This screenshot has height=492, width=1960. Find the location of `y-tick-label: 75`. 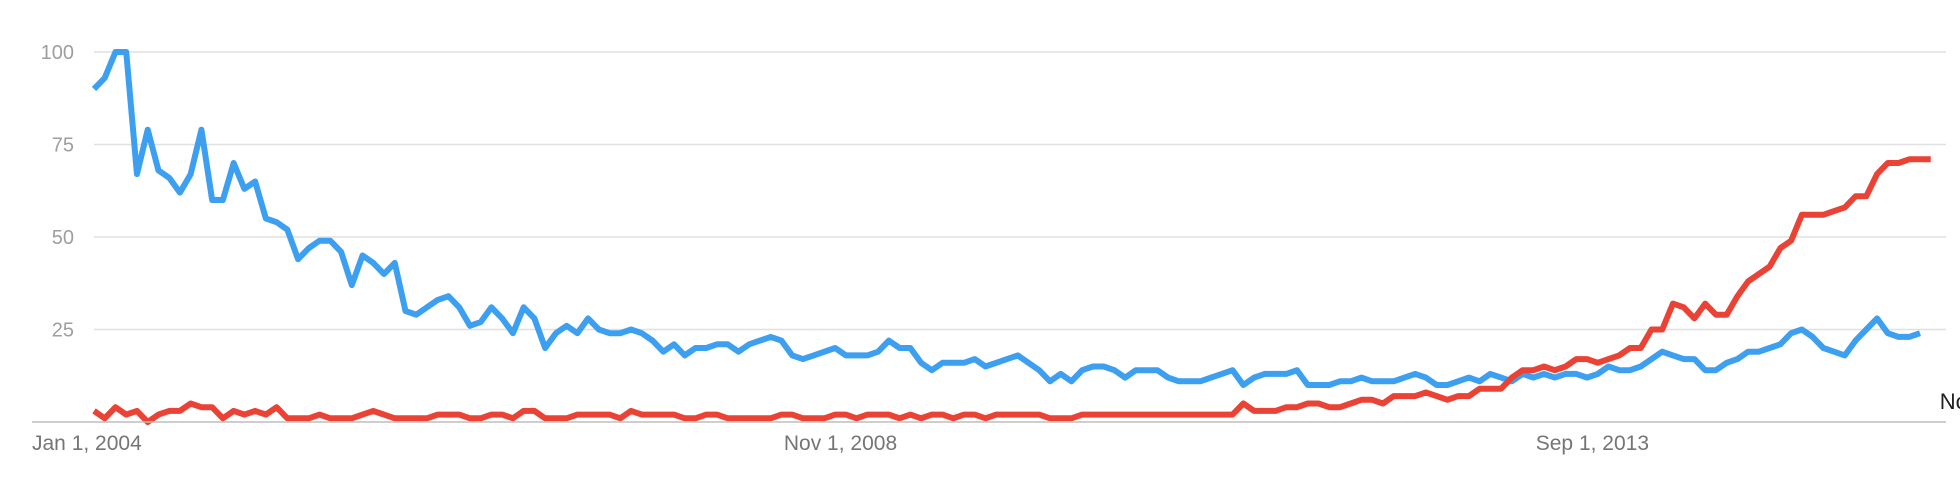

y-tick-label: 75 is located at coordinates (63, 146).